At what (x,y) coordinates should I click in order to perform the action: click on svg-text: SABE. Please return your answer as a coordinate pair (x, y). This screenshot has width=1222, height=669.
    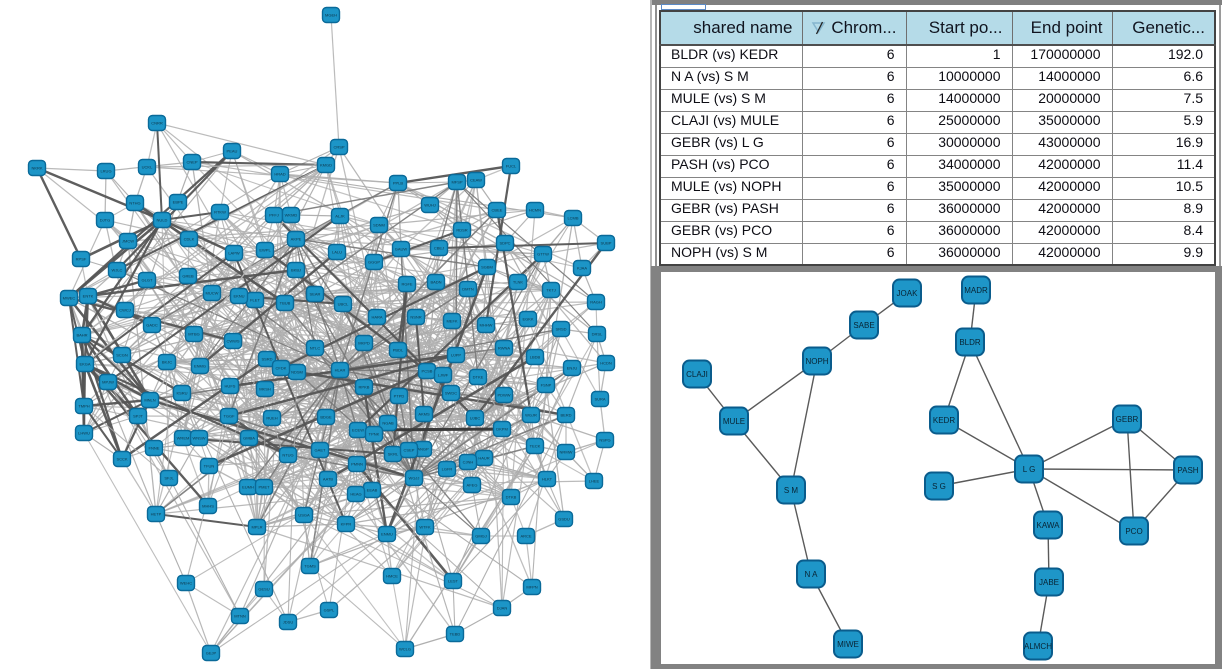
    Looking at the image, I should click on (863, 325).